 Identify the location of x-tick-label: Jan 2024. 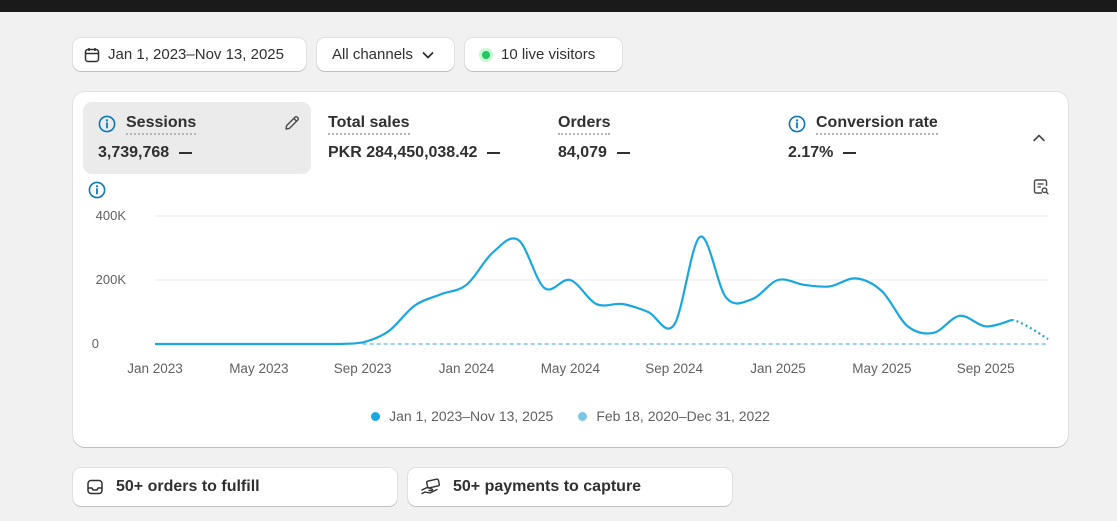
(467, 368).